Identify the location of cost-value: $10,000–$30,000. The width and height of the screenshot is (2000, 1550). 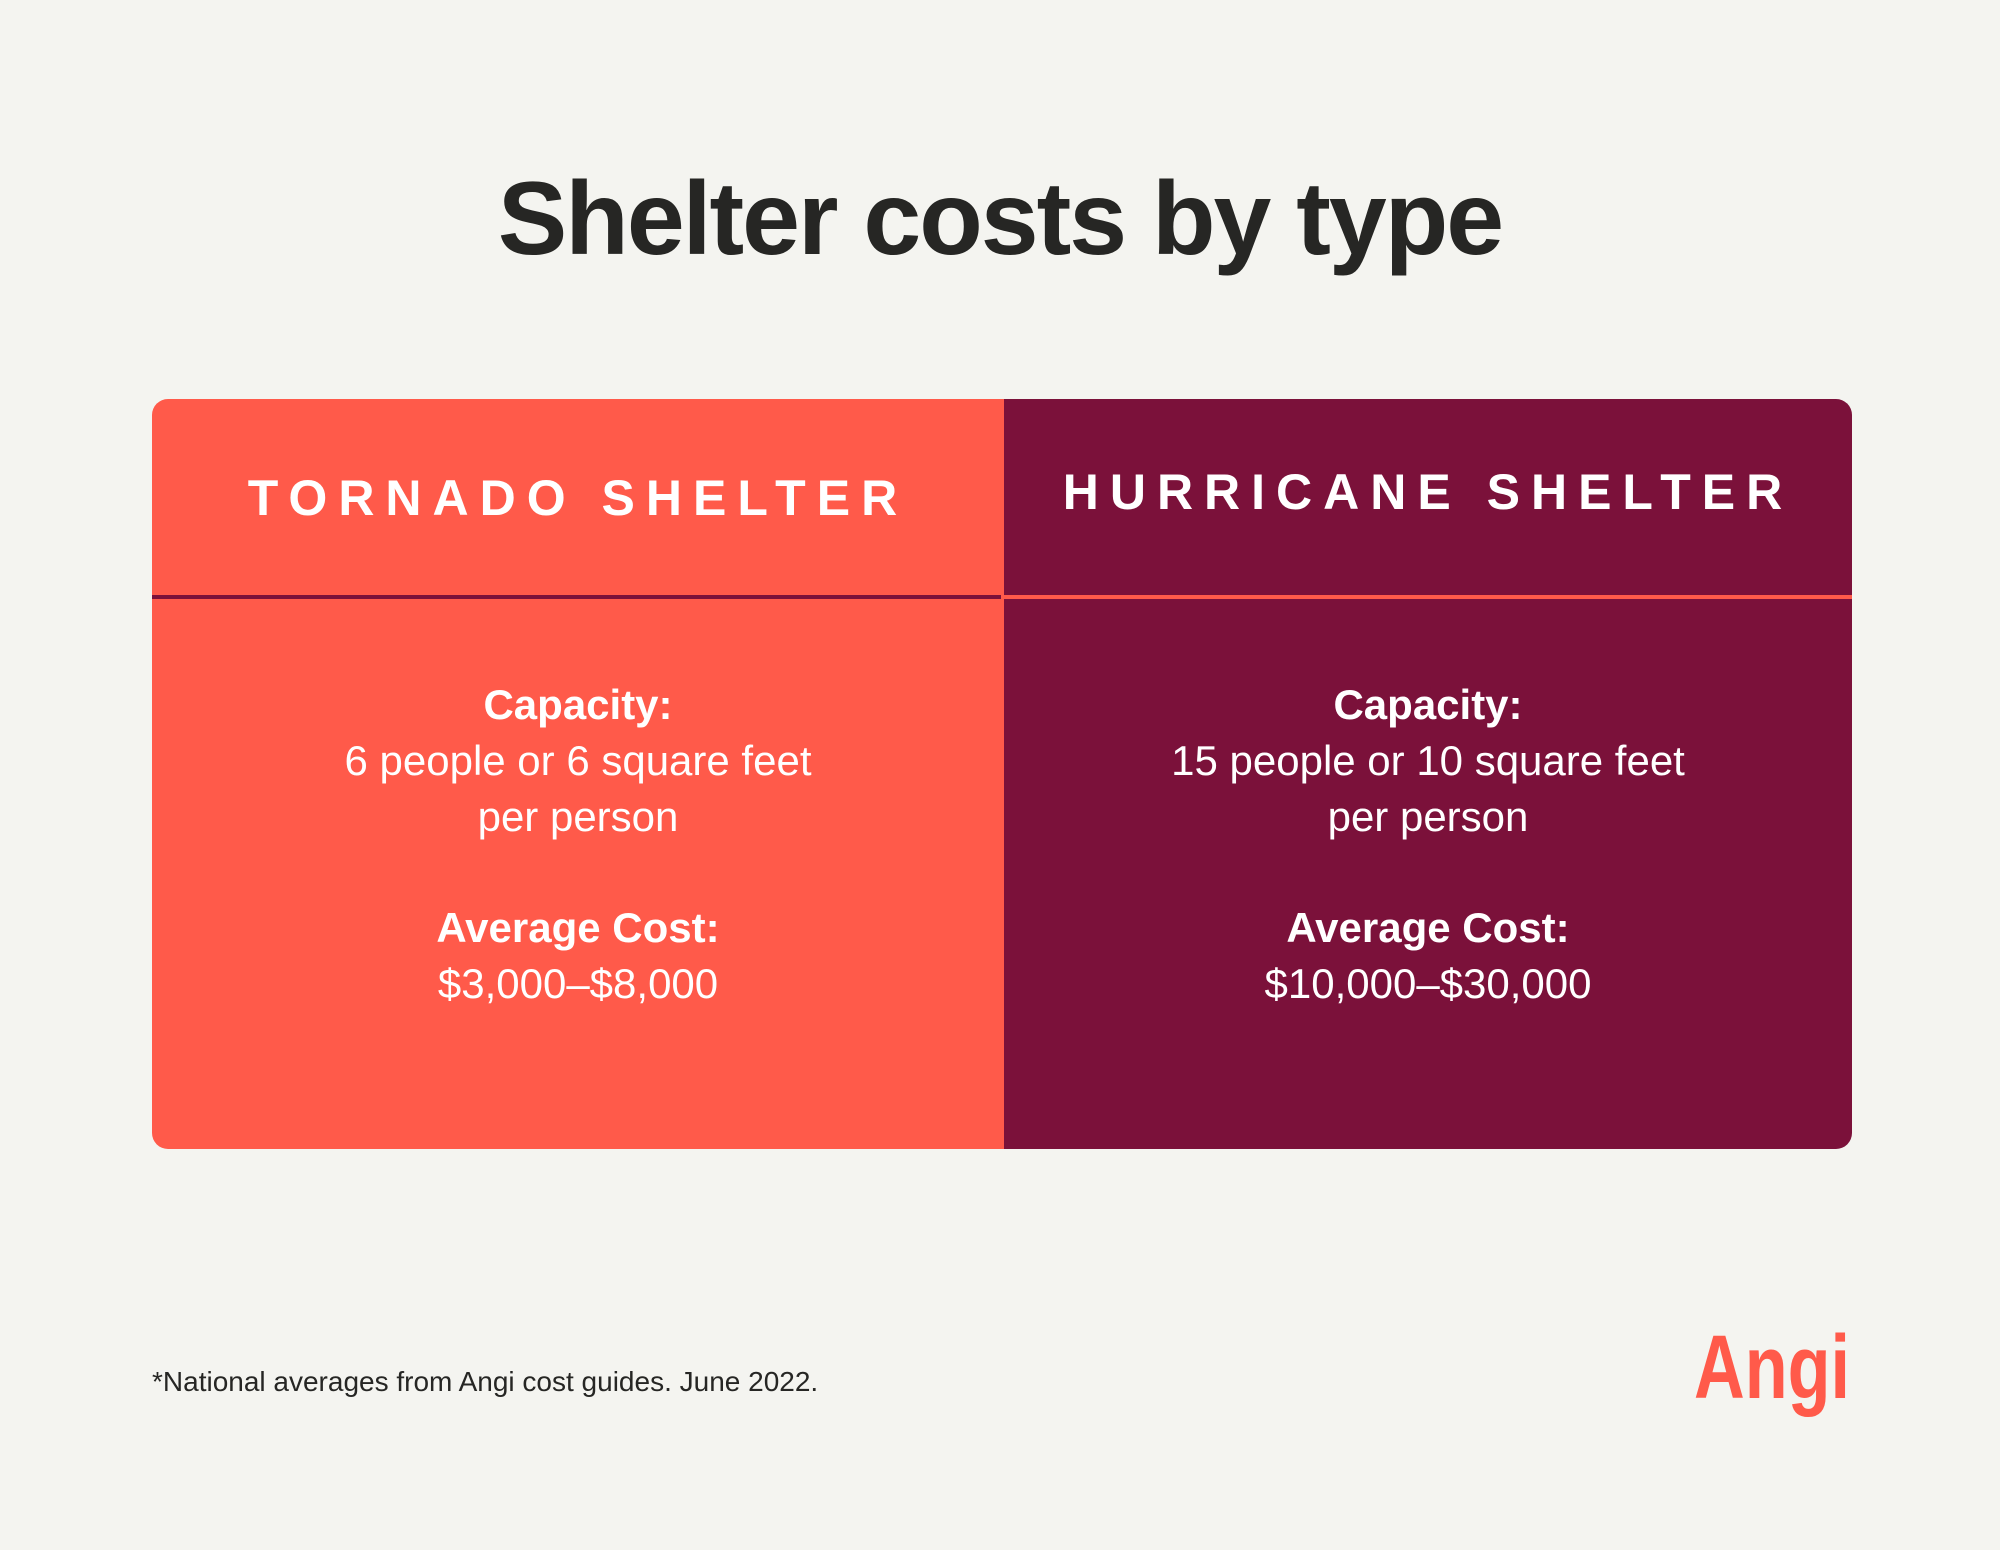
(1428, 983).